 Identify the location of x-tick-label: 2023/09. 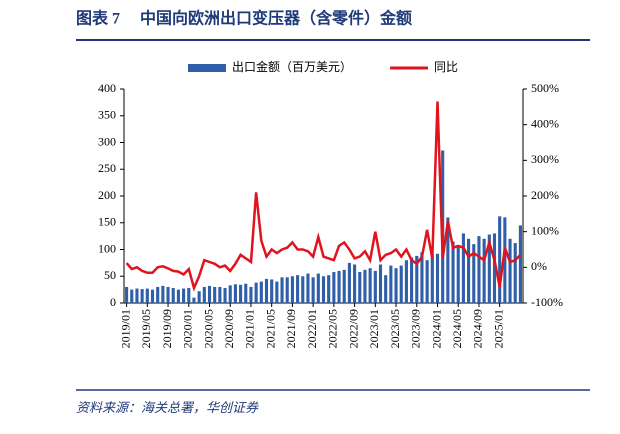
(416, 328).